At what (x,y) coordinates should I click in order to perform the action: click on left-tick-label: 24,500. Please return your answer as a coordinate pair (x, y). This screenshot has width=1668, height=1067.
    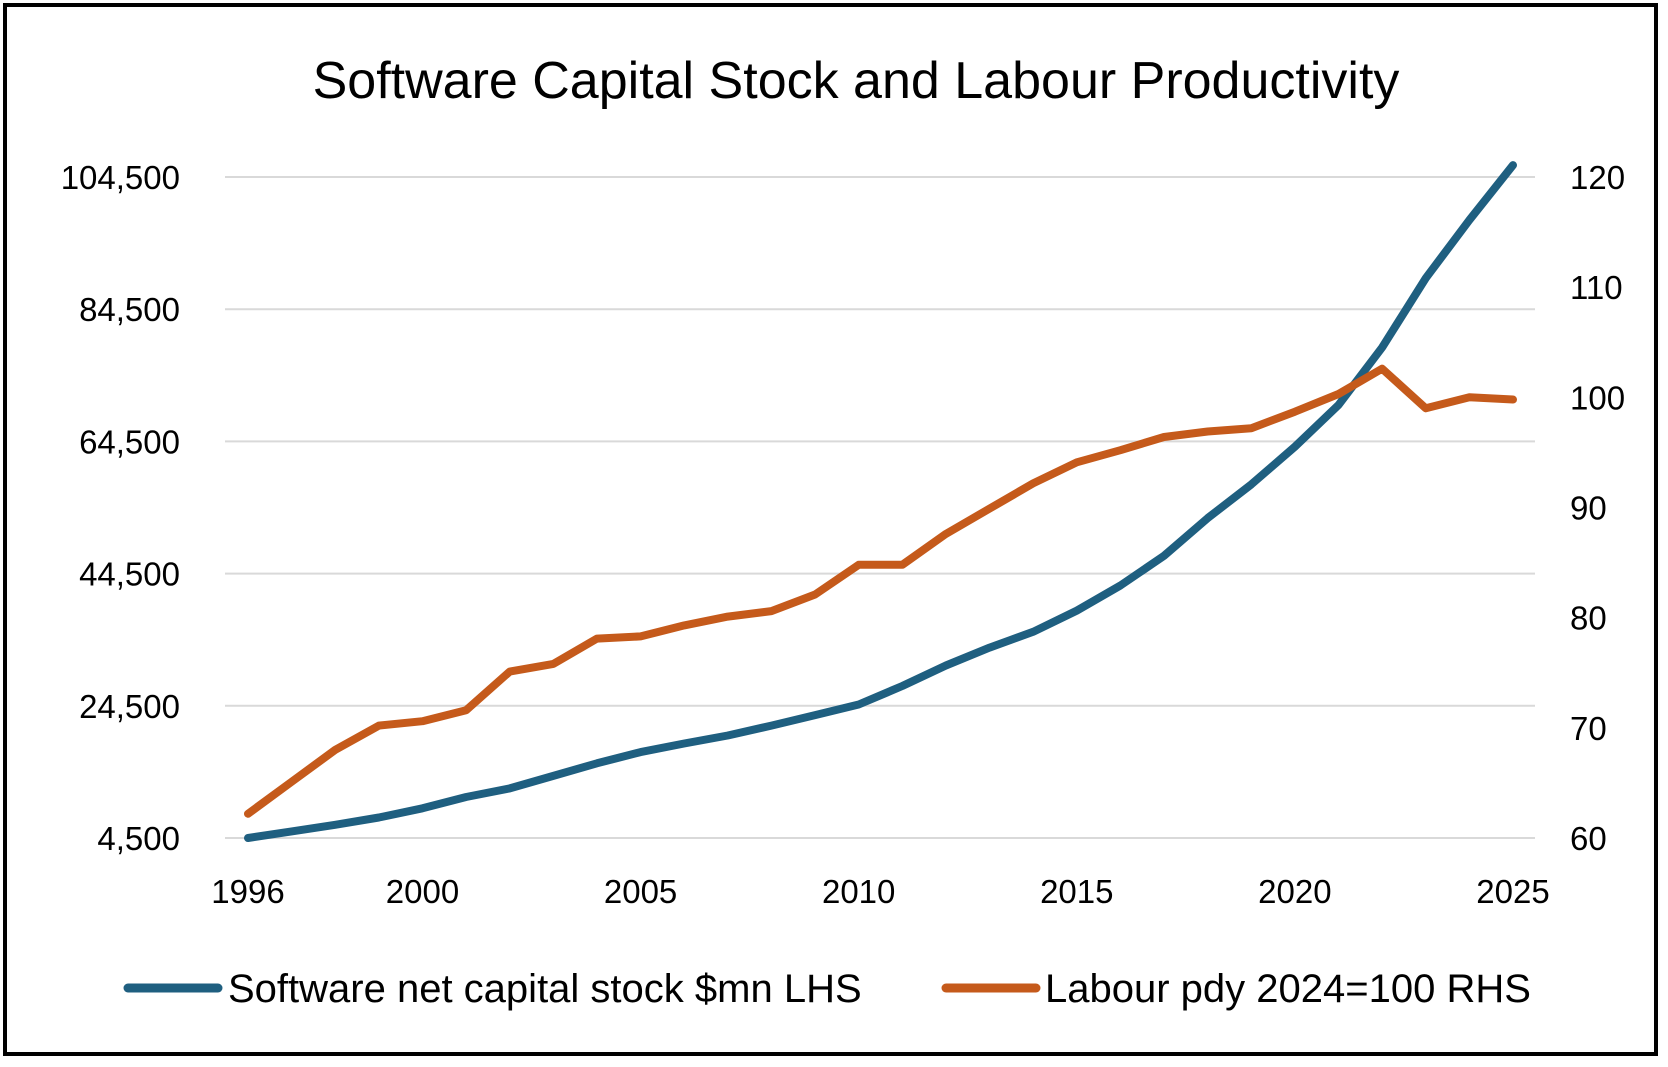
    Looking at the image, I should click on (129, 706).